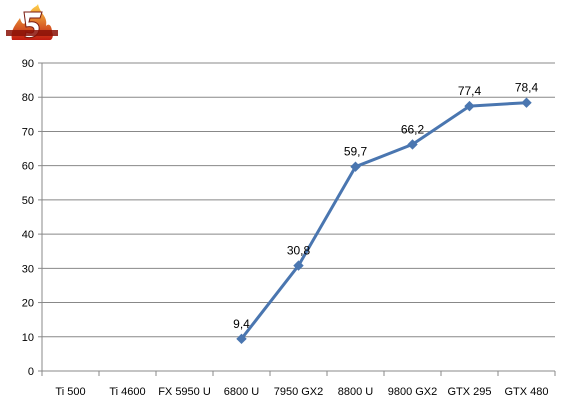  What do you see at coordinates (242, 392) in the screenshot?
I see `x-tick-label: 6800 U` at bounding box center [242, 392].